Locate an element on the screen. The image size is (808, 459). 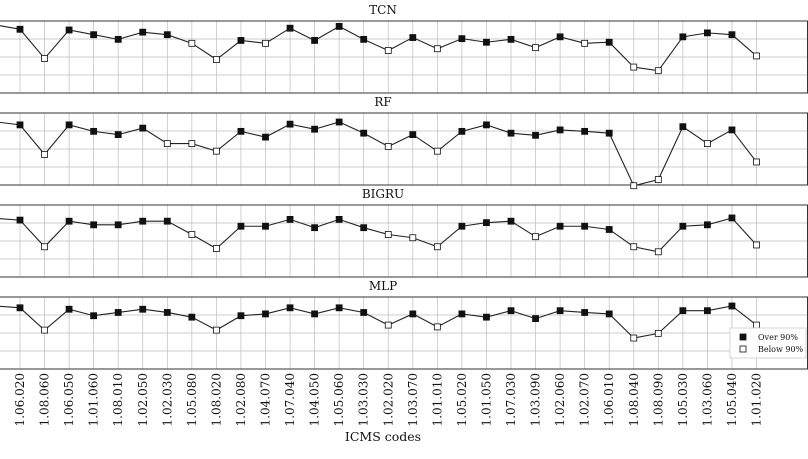
x-tick-label: 1.03.090 is located at coordinates (536, 399).